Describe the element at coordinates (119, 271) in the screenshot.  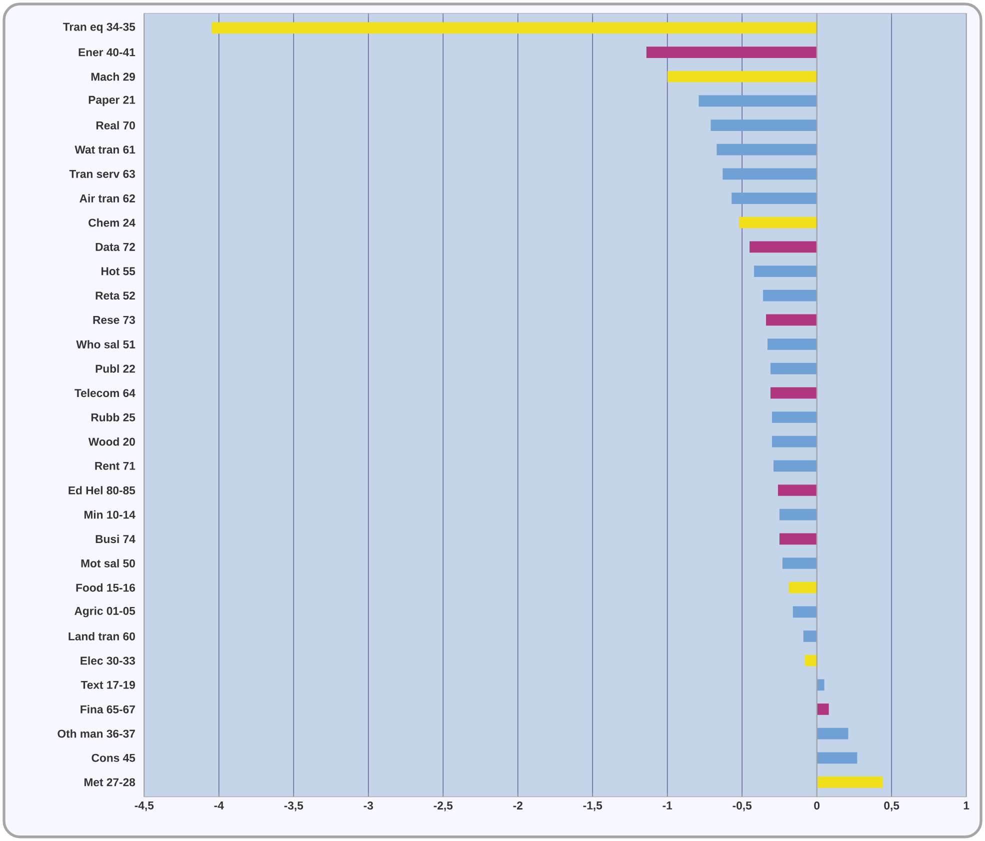
I see `y-tick-label: Hot 55` at that location.